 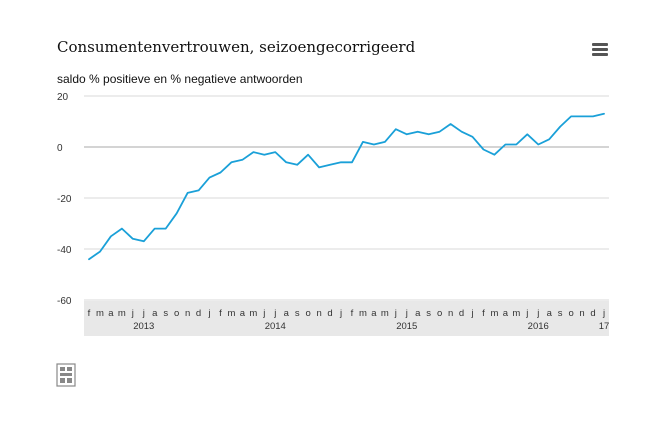 I want to click on y-tick-label: 0, so click(x=60, y=148).